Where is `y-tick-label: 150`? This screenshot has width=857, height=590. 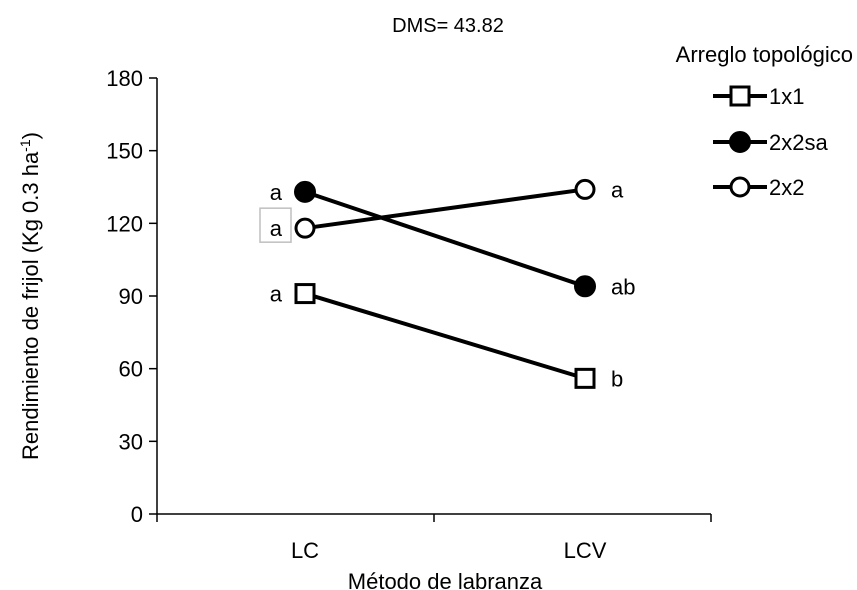 y-tick-label: 150 is located at coordinates (124, 151).